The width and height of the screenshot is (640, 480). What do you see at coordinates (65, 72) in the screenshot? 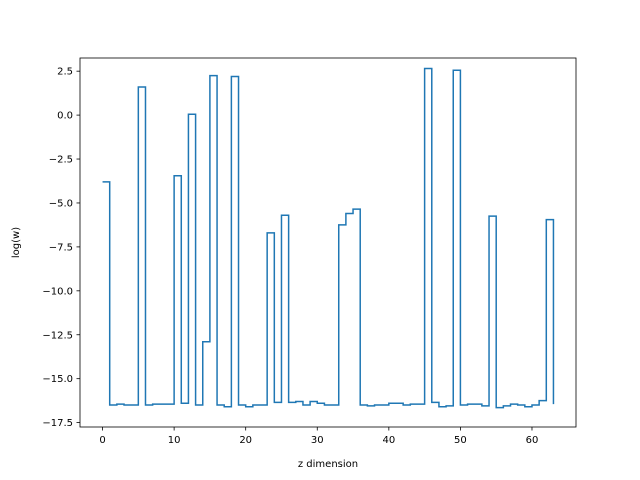
I see `y-tick-label: 2.5` at bounding box center [65, 72].